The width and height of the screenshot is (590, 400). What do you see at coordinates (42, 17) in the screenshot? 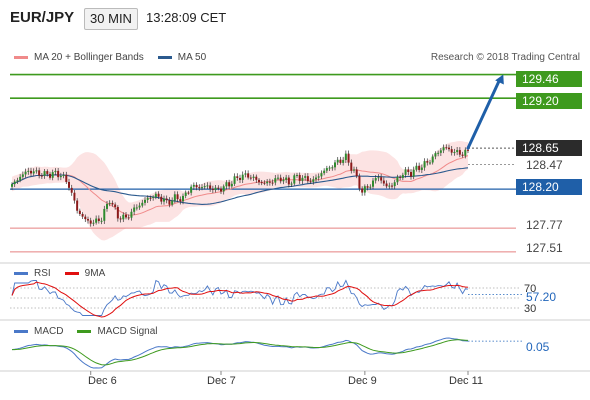
I see `instrument-pair: EUR/JPY` at bounding box center [42, 17].